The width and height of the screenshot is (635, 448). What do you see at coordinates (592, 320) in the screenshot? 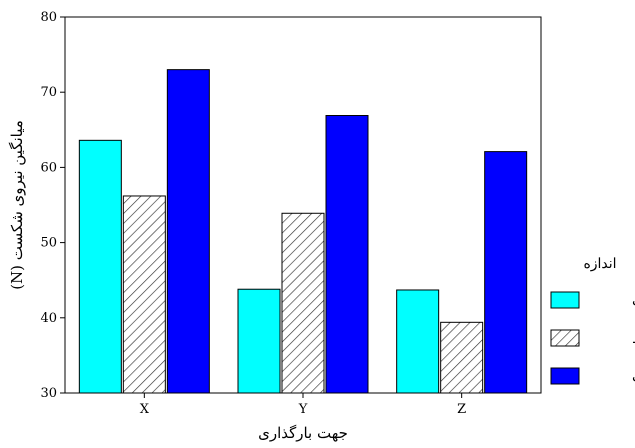
I see `legend: اندازه کوچک متوسط بزرگ` at bounding box center [592, 320].